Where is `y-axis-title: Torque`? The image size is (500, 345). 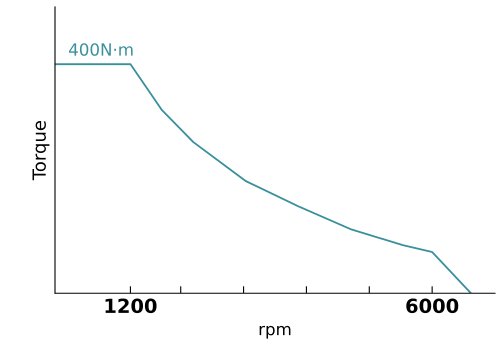 y-axis-title: Torque is located at coordinates (41, 150).